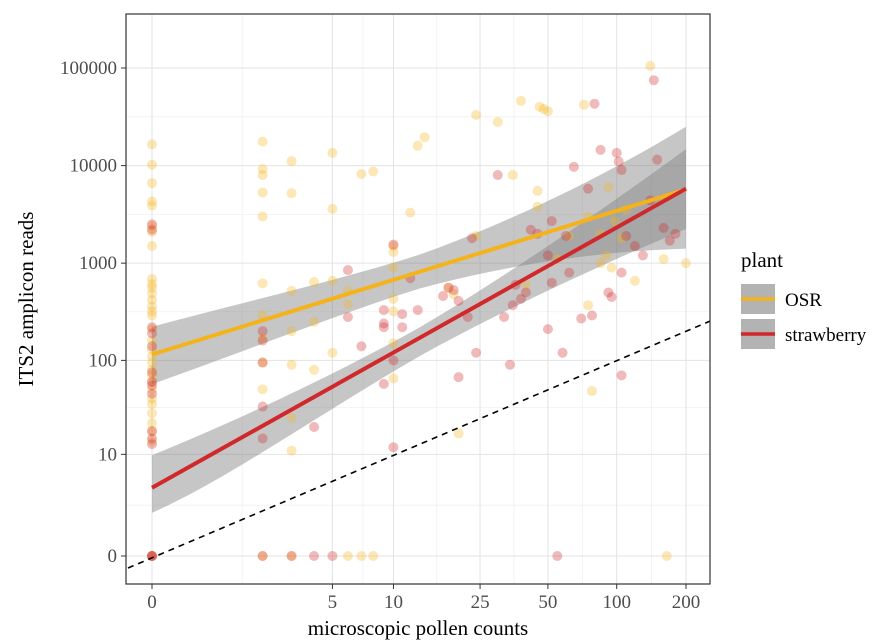 The image size is (895, 642). Describe the element at coordinates (781, 299) in the screenshot. I see `legend-item-osr: OSR` at that location.